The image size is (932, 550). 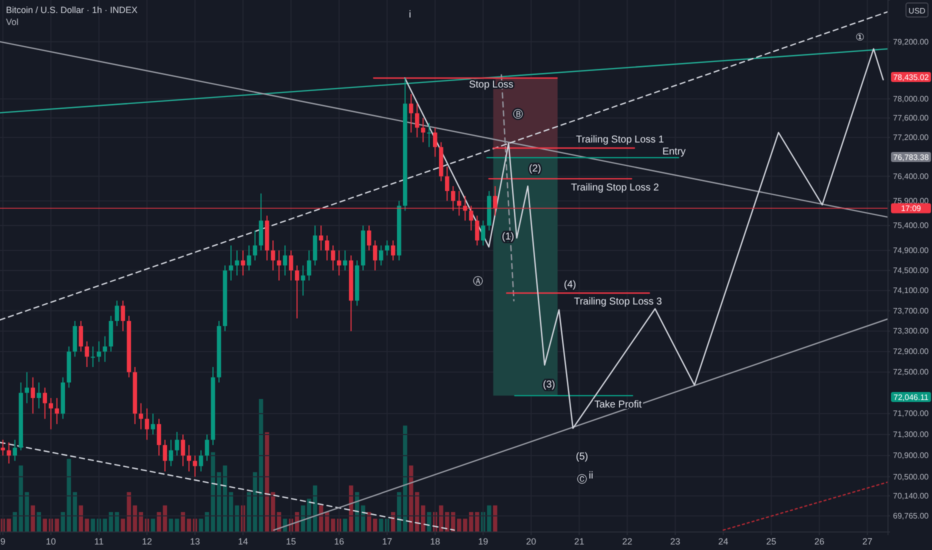 What do you see at coordinates (911, 157) in the screenshot?
I see `text: 76,783.38` at bounding box center [911, 157].